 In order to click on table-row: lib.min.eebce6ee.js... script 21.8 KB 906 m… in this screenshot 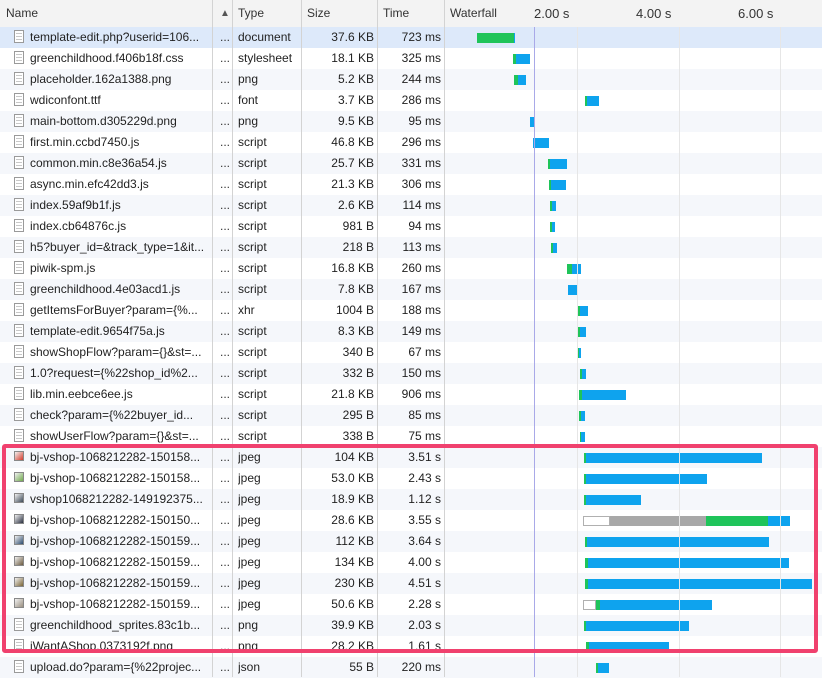, I will do `click(411, 394)`.